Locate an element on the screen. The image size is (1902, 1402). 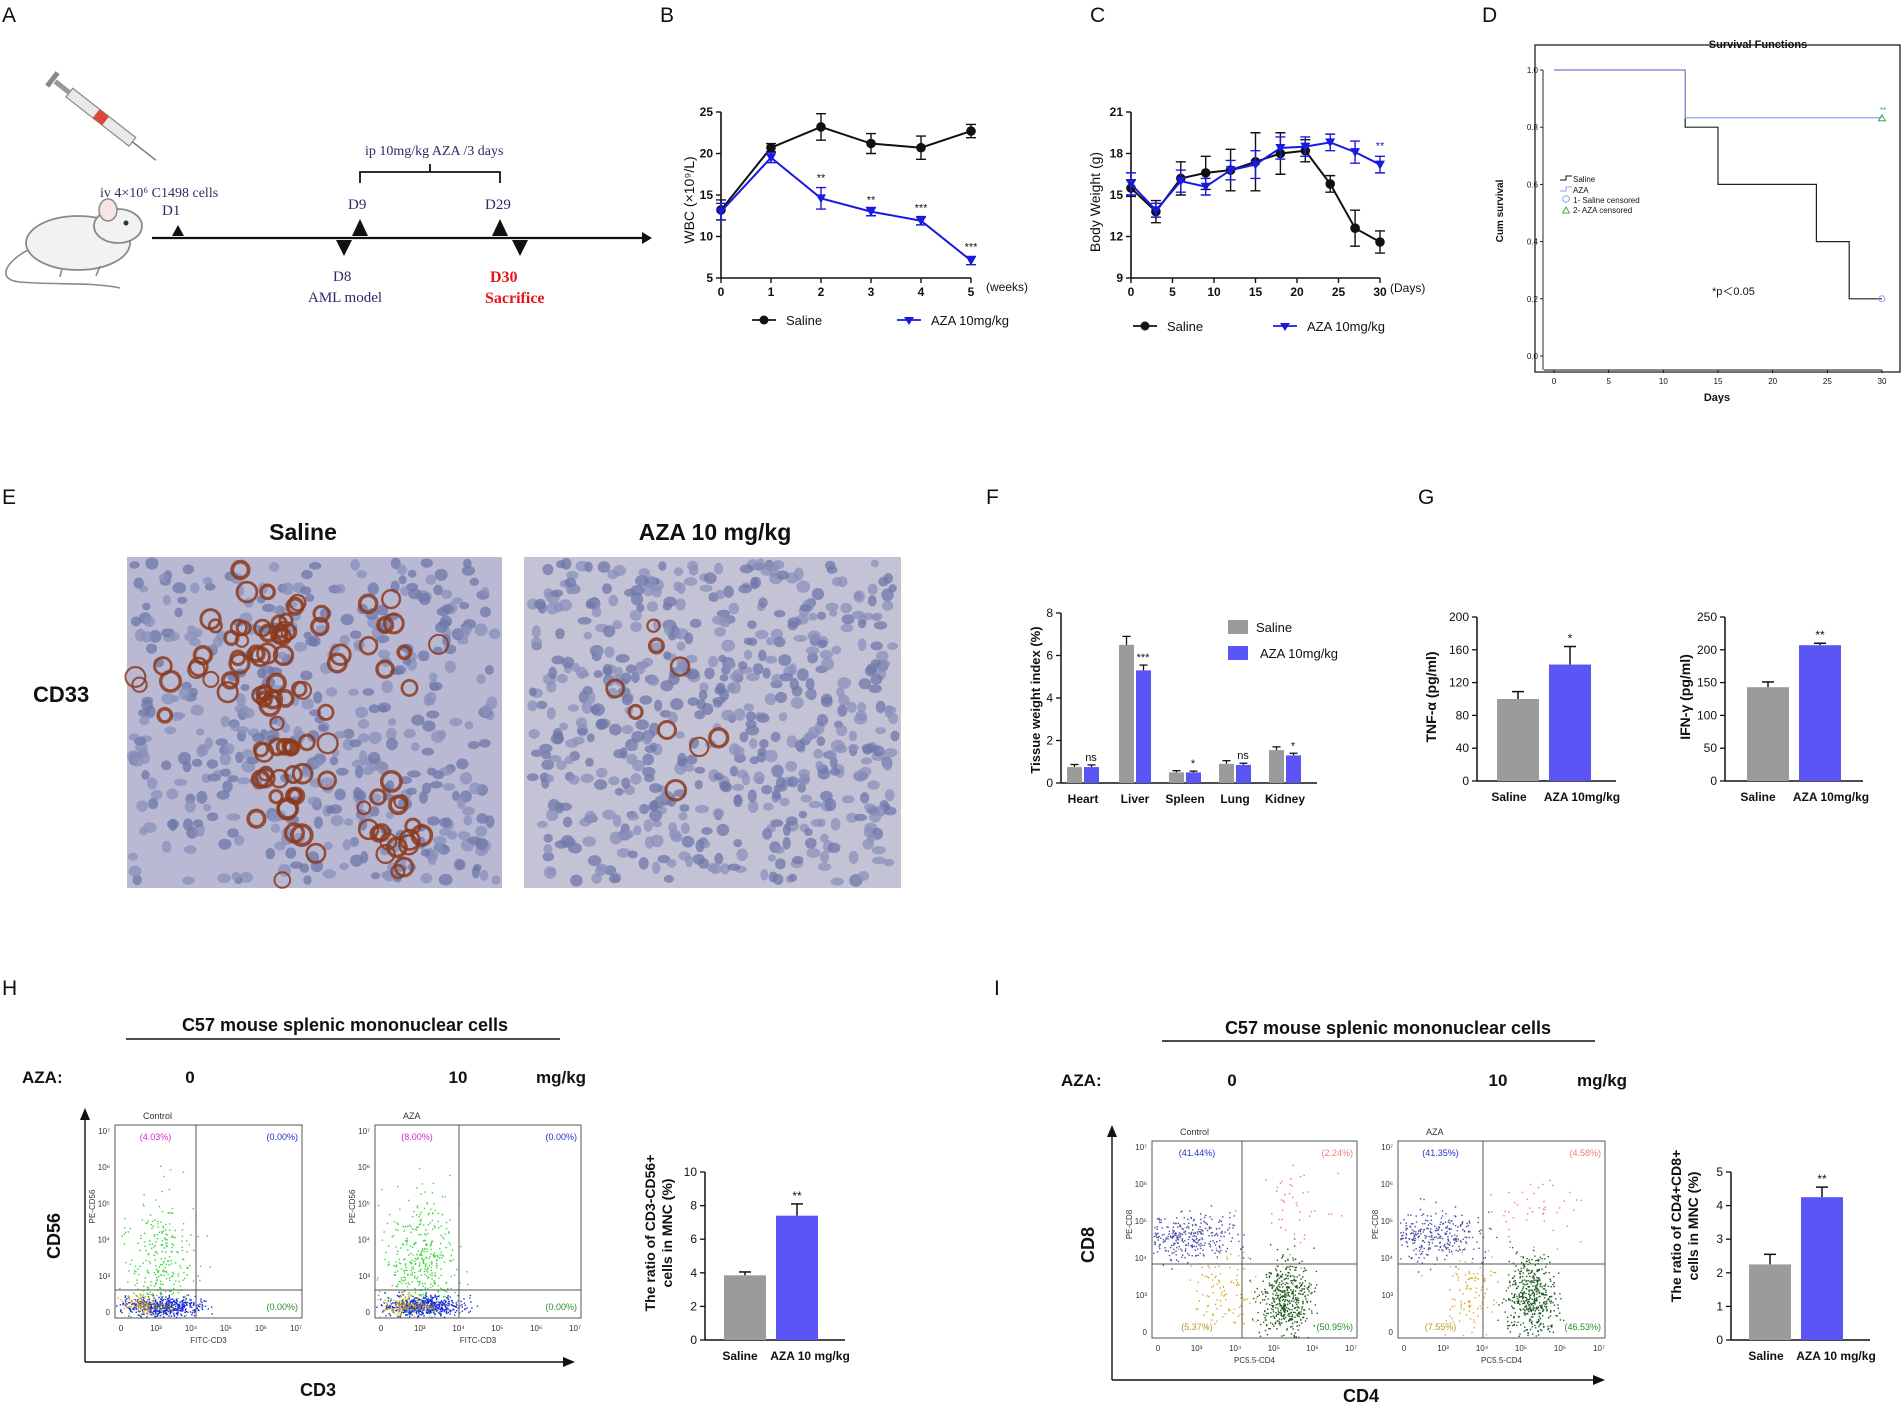
i-unit: mg/kg is located at coordinates (1602, 1080).